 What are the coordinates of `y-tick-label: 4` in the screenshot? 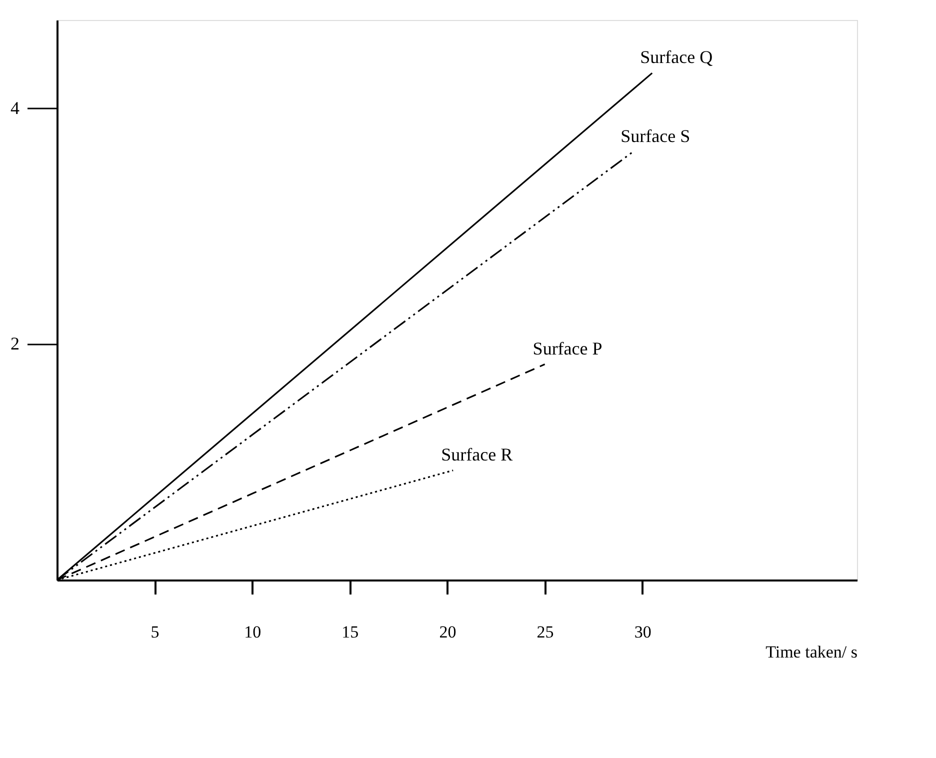 It's located at (15, 108).